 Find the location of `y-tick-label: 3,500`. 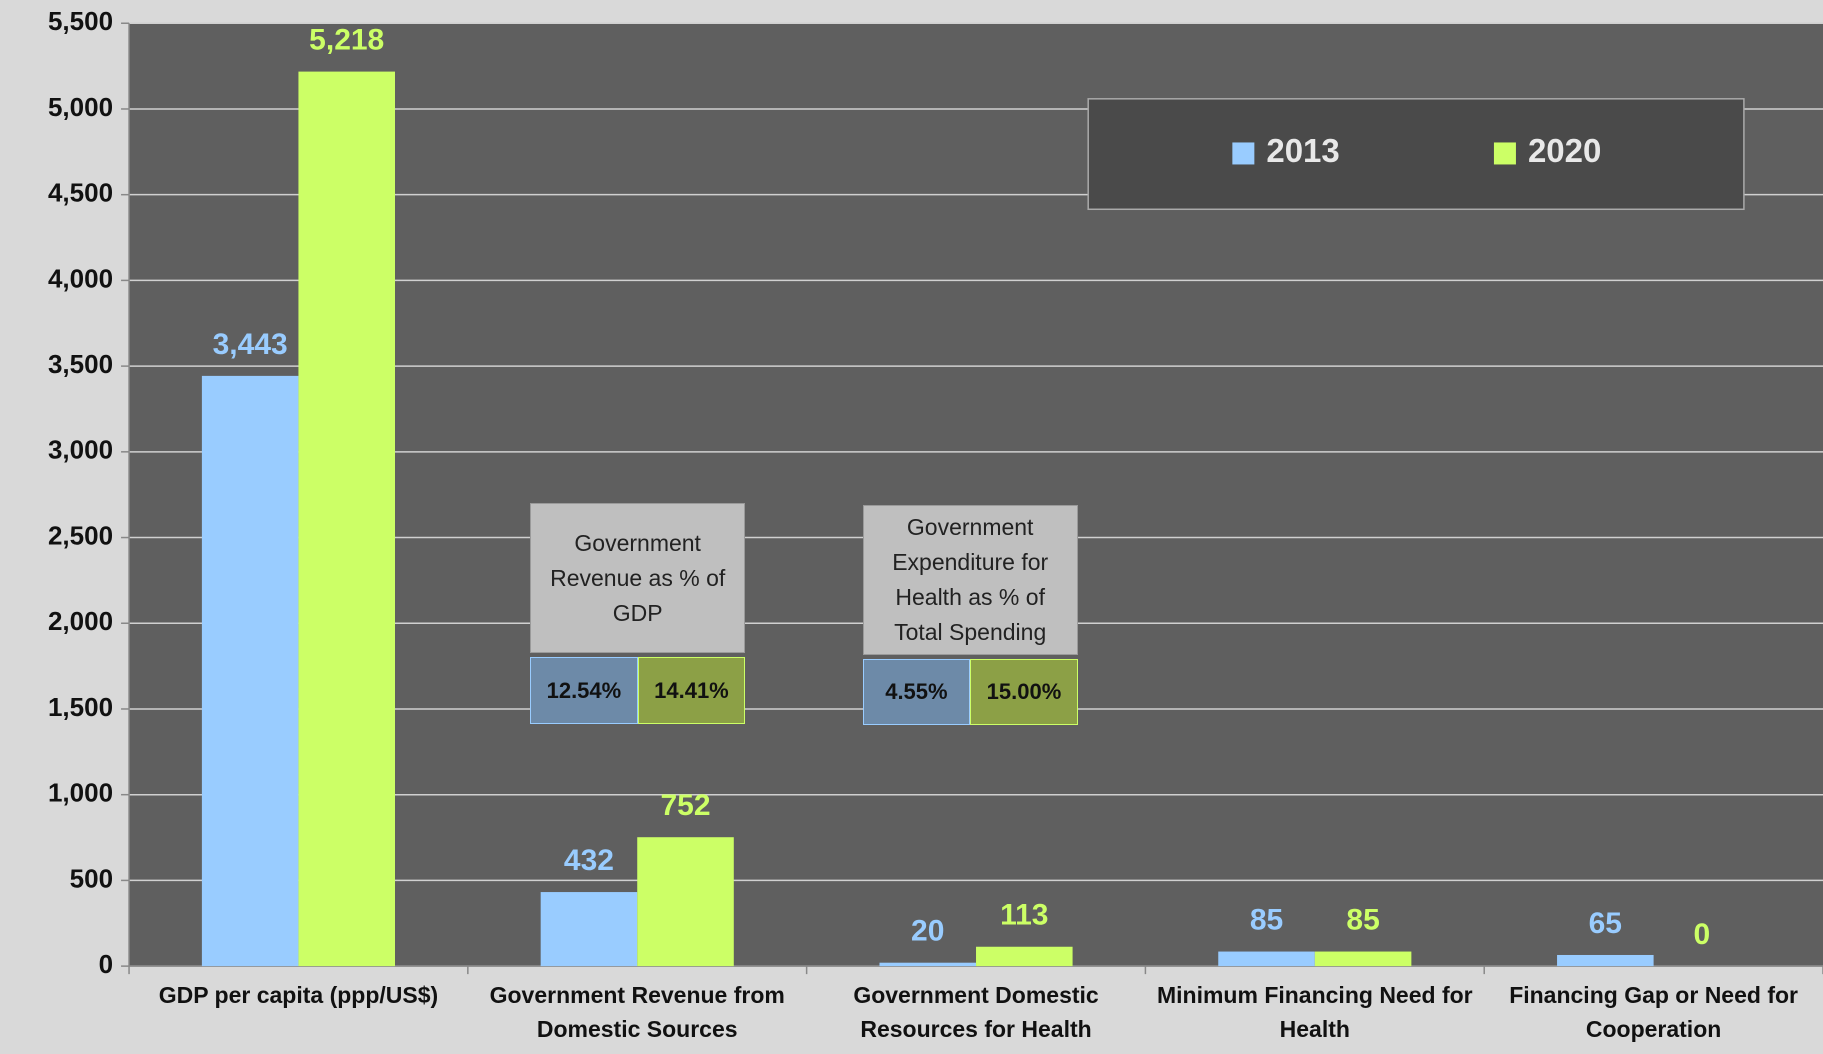

y-tick-label: 3,500 is located at coordinates (80, 364).